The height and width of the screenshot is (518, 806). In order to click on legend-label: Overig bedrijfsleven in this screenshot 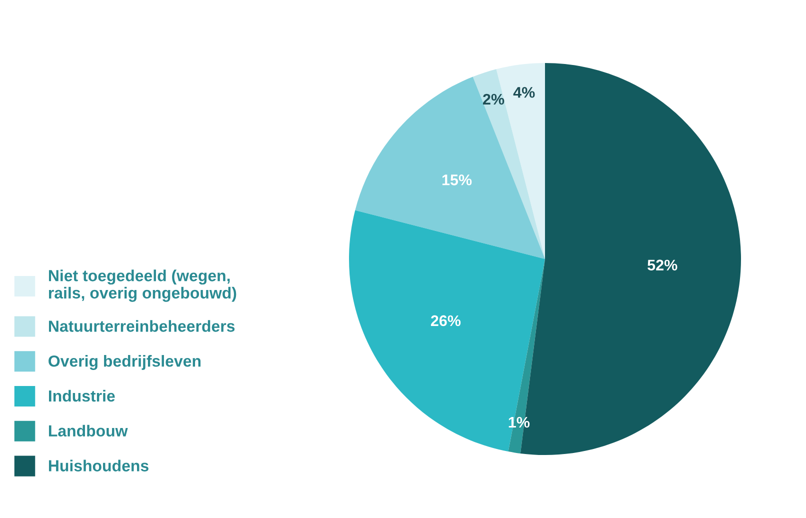, I will do `click(124, 362)`.